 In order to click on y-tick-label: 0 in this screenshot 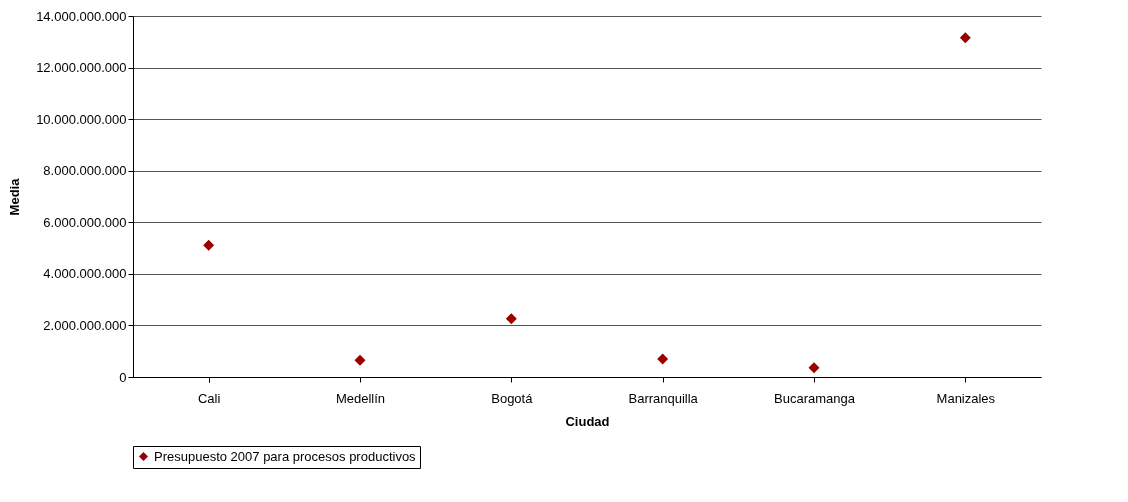, I will do `click(123, 377)`.